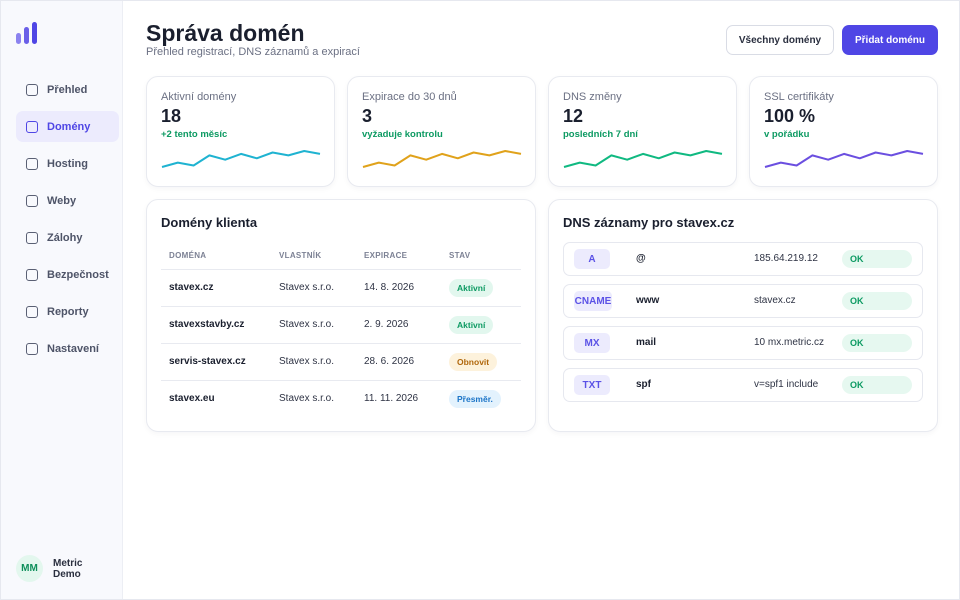 The height and width of the screenshot is (600, 960). I want to click on sidebar-item-hosting: Hosting, so click(67, 163).